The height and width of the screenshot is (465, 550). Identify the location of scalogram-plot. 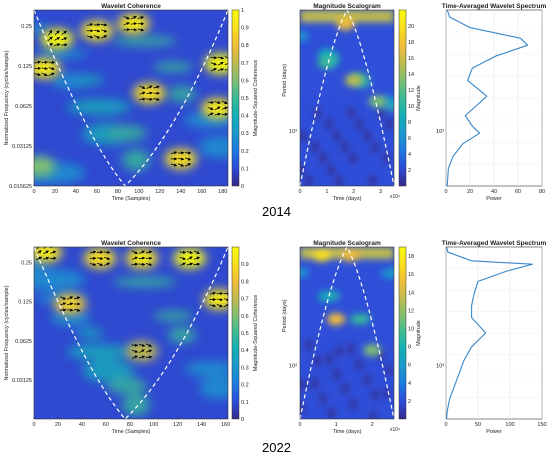
(347, 98).